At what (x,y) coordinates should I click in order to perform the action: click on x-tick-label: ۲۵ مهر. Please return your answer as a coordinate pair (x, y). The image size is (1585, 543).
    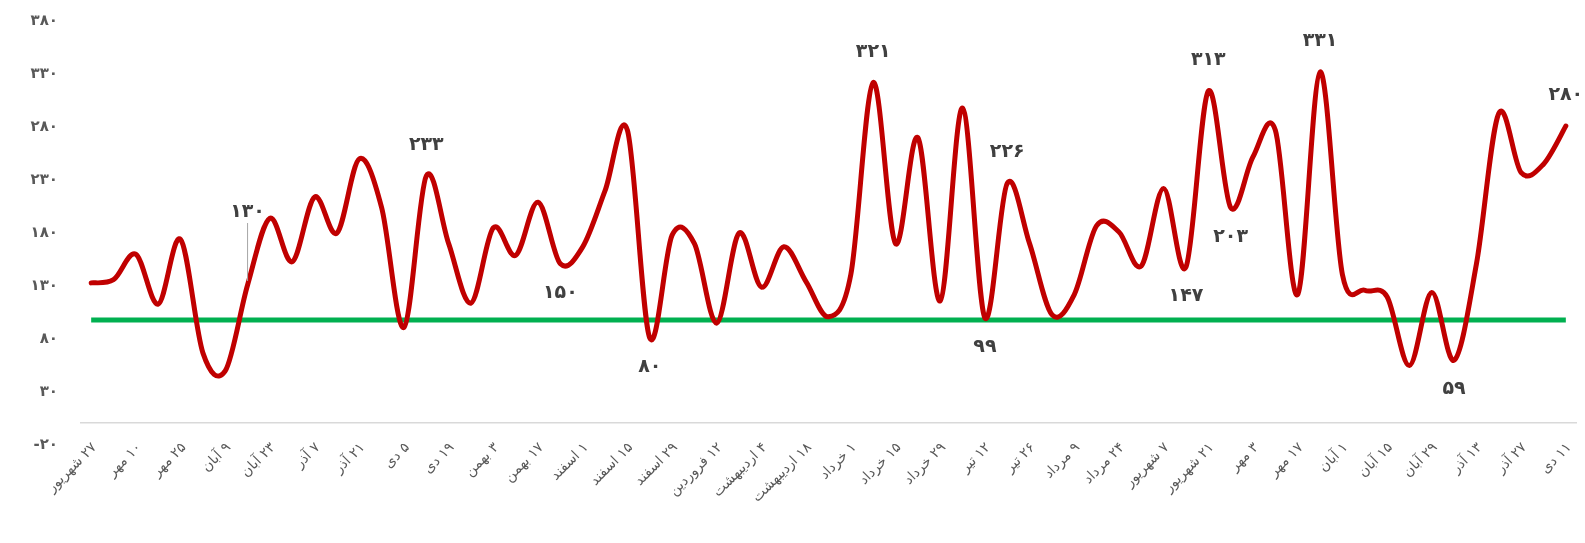
    Looking at the image, I should click on (168, 459).